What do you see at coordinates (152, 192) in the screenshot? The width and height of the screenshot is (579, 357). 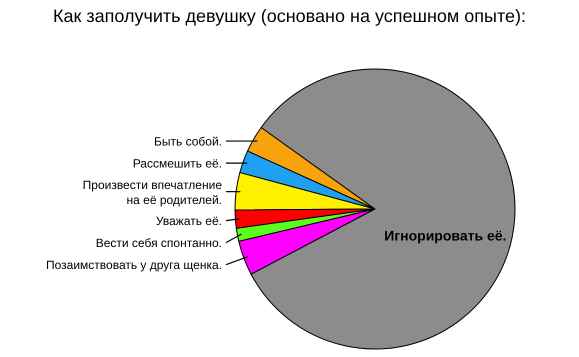 I see `slice-label: Произвести впечатление на её родителей.` at bounding box center [152, 192].